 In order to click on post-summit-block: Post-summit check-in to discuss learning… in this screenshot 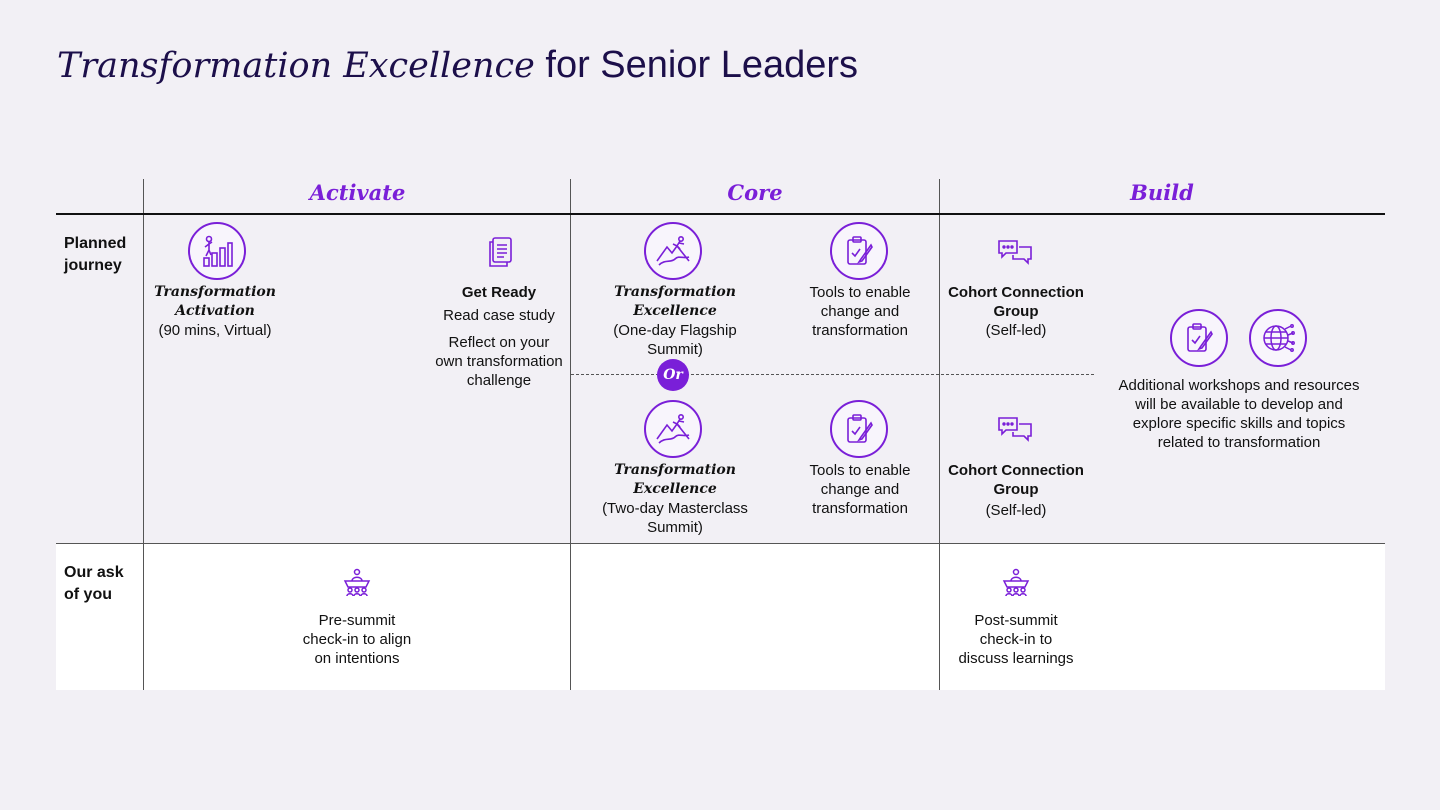, I will do `click(1016, 639)`.